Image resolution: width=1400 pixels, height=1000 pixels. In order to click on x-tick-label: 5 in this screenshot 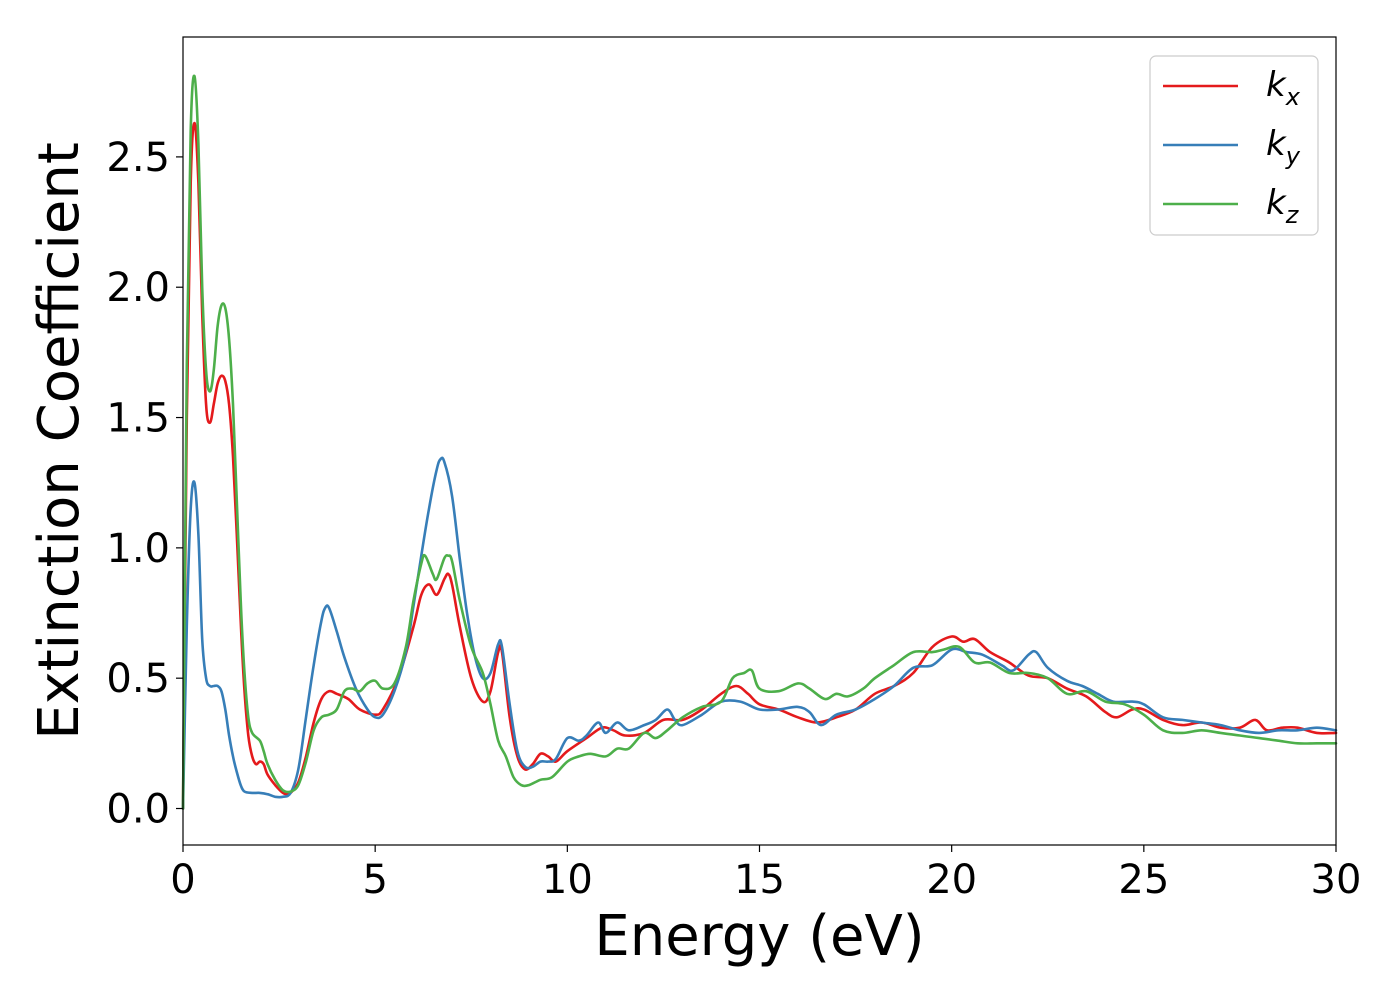, I will do `click(374, 880)`.